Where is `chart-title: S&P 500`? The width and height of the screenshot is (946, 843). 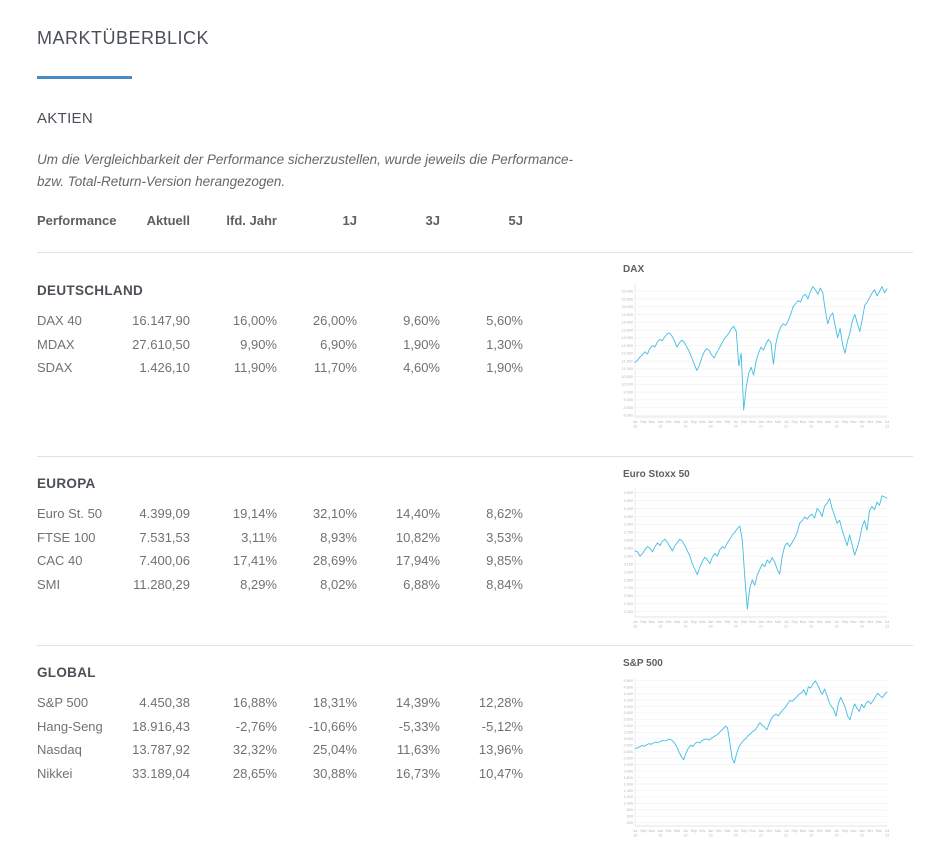 chart-title: S&P 500 is located at coordinates (643, 663).